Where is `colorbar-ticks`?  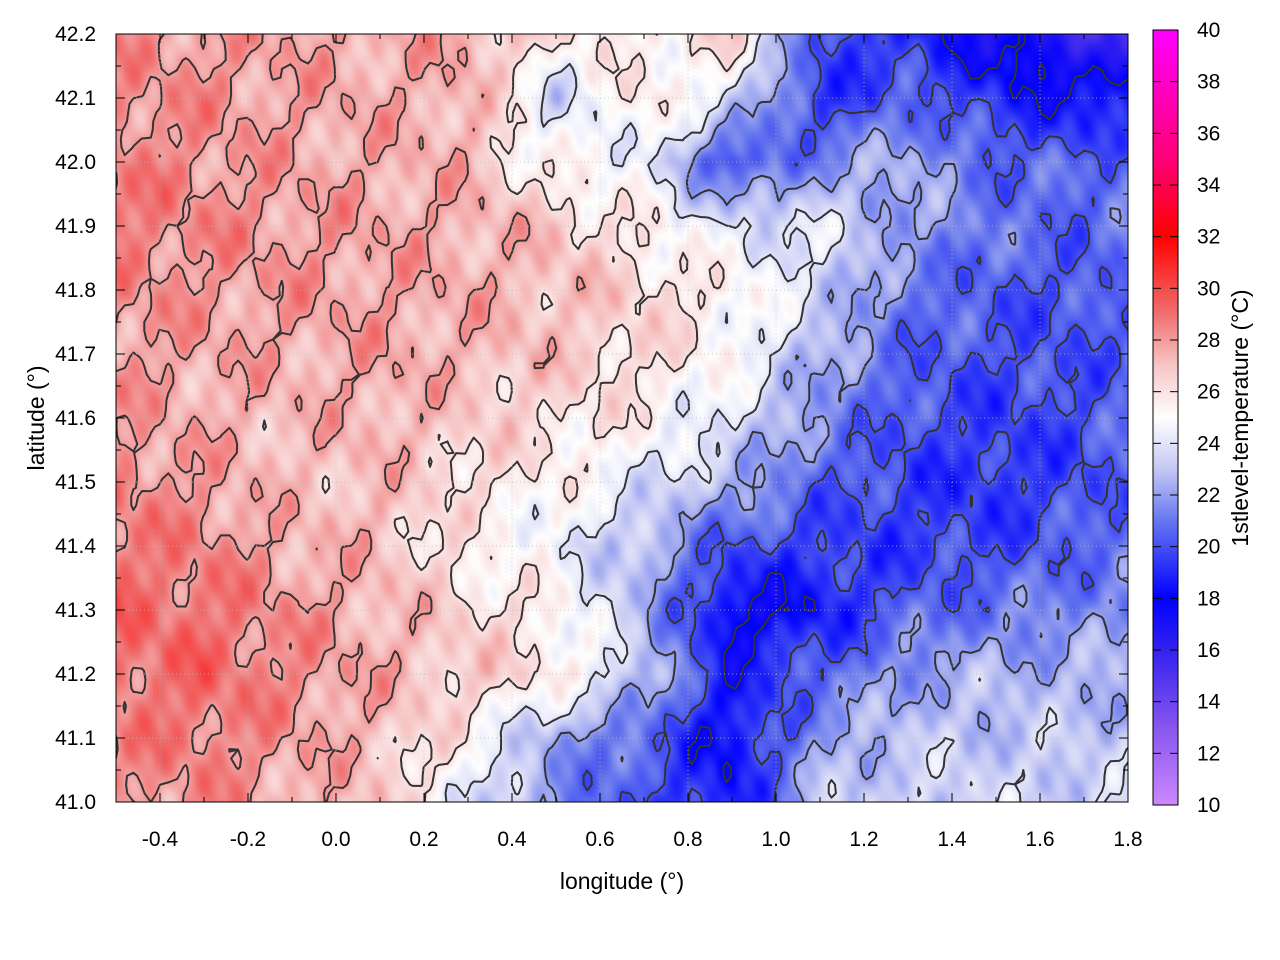 colorbar-ticks is located at coordinates (1165, 417).